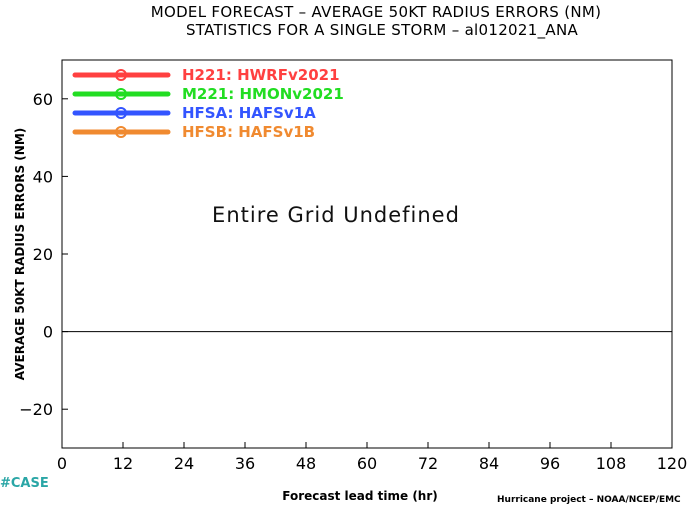  Describe the element at coordinates (245, 463) in the screenshot. I see `x-tick-label: 36` at that location.